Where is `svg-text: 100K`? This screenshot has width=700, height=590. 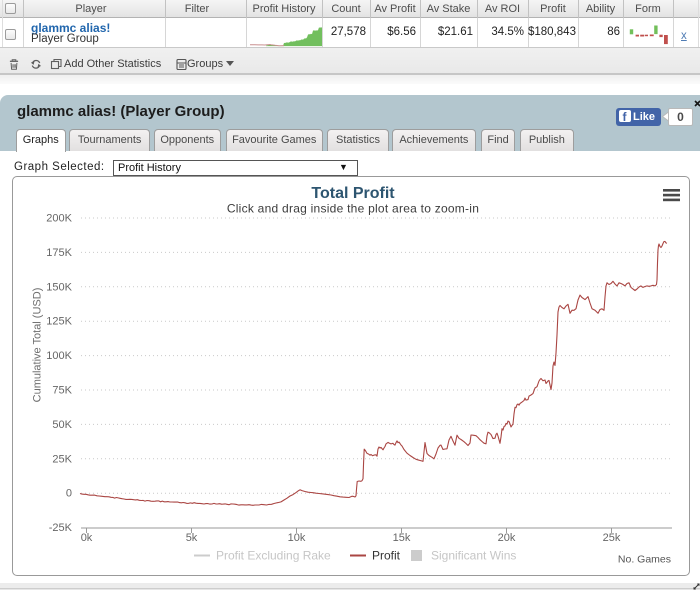
svg-text: 100K is located at coordinates (59, 356).